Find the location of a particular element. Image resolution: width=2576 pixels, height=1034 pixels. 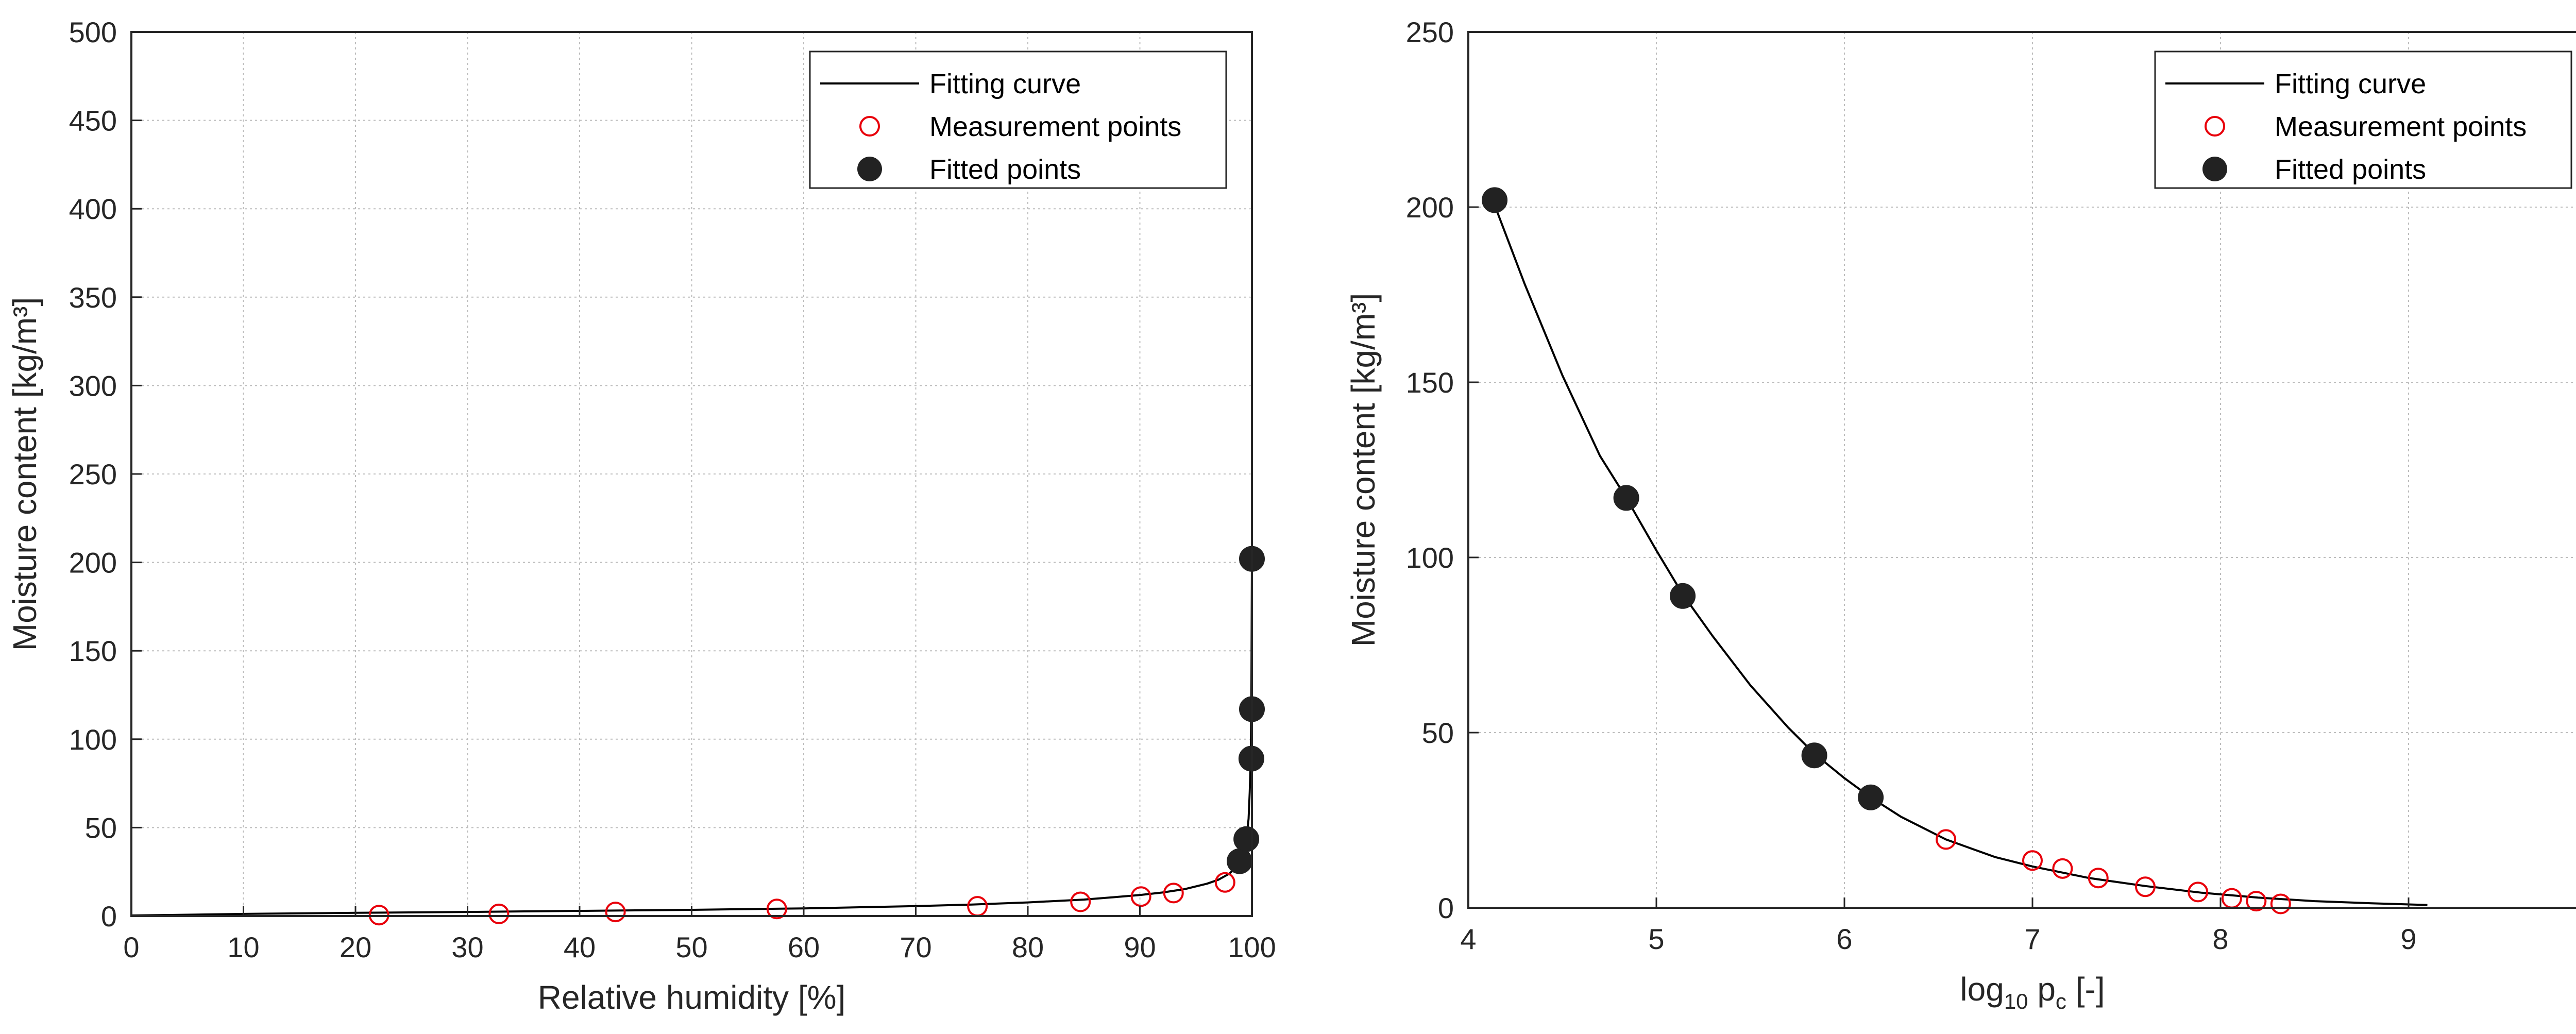

right-y-tick-label: 150 is located at coordinates (1430, 383).